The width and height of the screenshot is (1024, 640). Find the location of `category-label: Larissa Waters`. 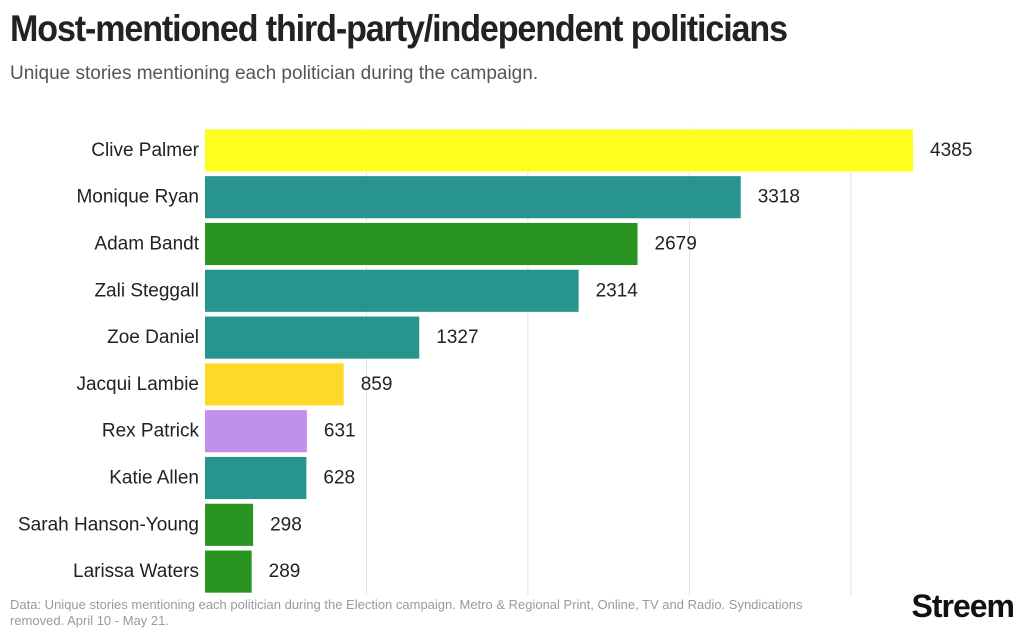

category-label: Larissa Waters is located at coordinates (136, 571).